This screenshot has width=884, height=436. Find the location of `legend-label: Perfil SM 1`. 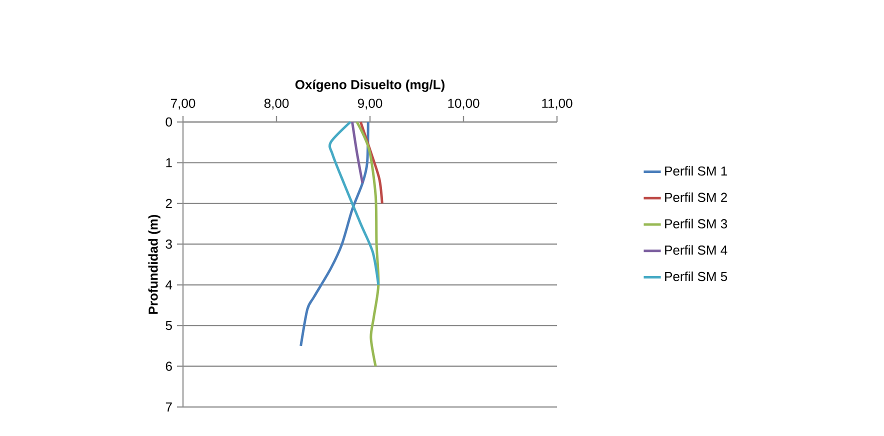

legend-label: Perfil SM 1 is located at coordinates (696, 171).